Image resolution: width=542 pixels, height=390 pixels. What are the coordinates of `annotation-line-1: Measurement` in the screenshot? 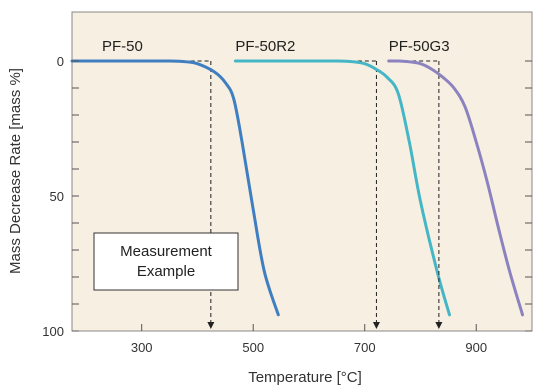 It's located at (166, 251).